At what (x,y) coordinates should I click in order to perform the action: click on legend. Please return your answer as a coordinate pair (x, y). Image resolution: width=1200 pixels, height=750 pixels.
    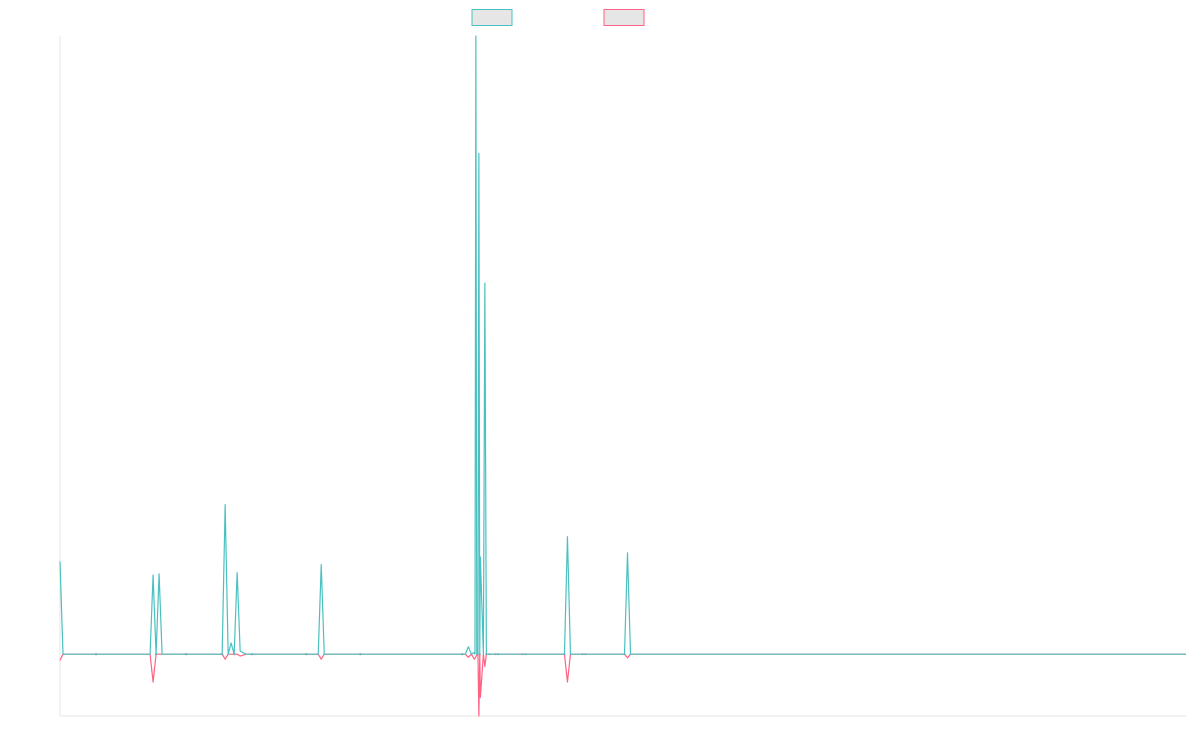
    Looking at the image, I should click on (558, 17).